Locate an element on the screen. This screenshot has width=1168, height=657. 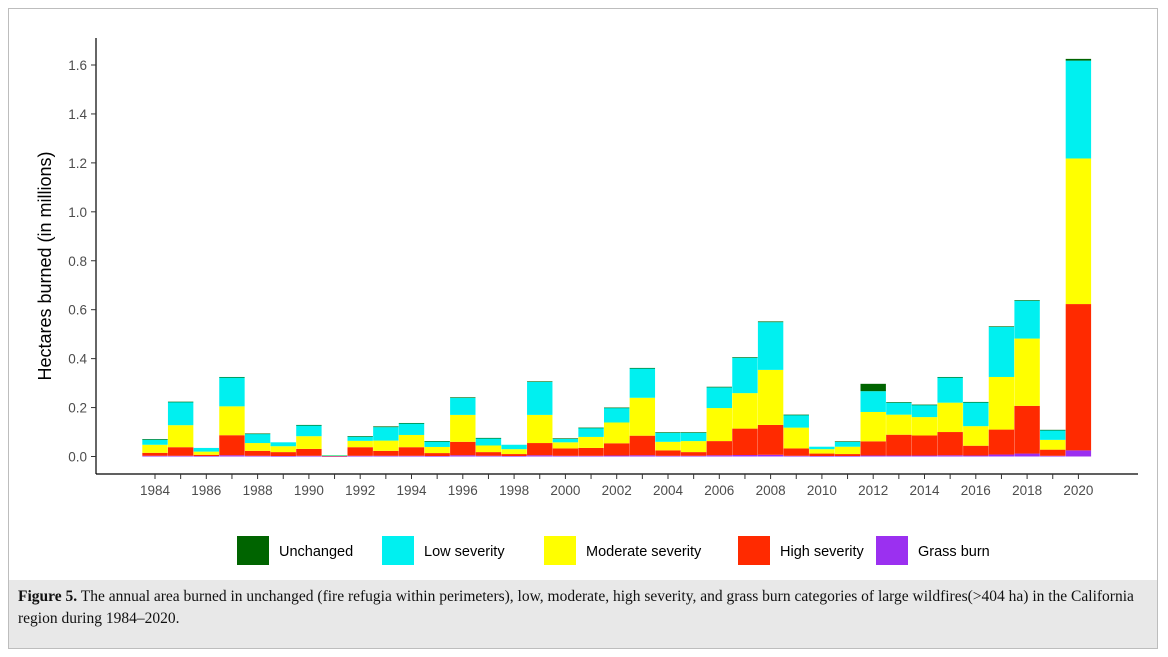
bar-segment-grass-burn-1996 is located at coordinates (463, 456).